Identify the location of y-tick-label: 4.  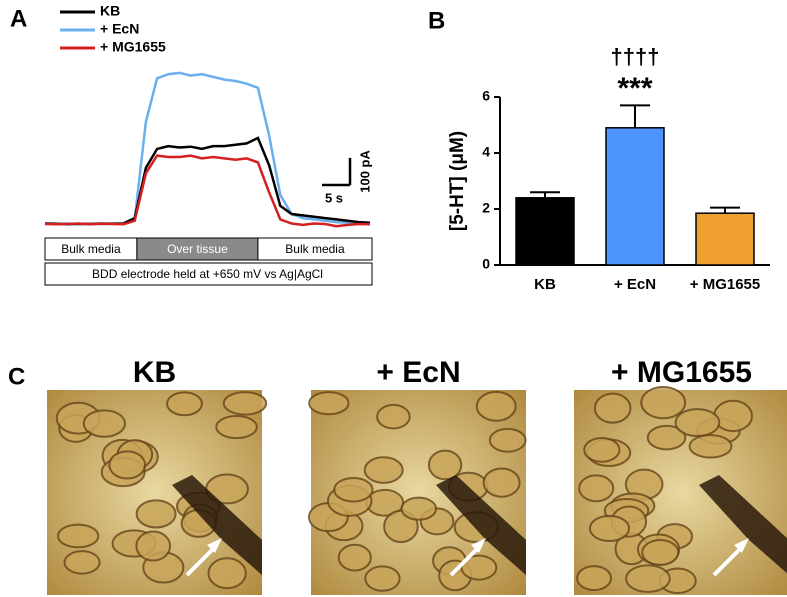
(486, 152).